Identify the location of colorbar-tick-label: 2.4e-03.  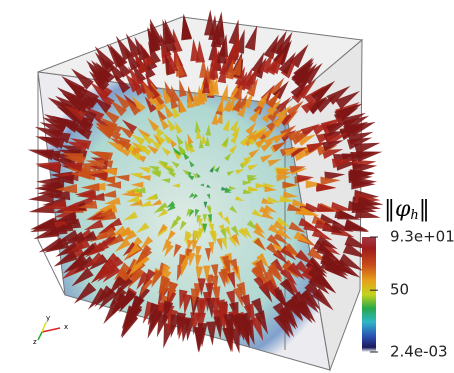
(419, 352).